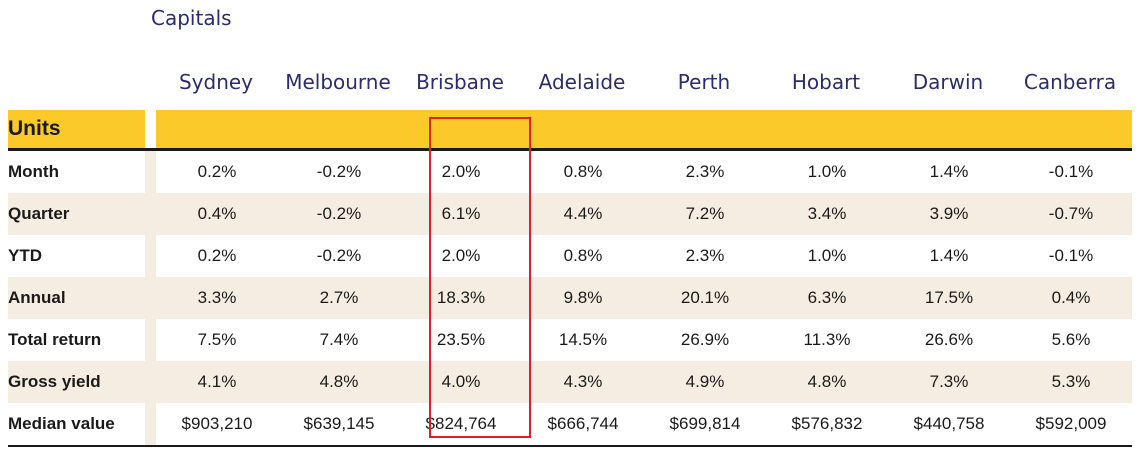 The image size is (1141, 456). What do you see at coordinates (1071, 425) in the screenshot?
I see `table-cell: $592,009` at bounding box center [1071, 425].